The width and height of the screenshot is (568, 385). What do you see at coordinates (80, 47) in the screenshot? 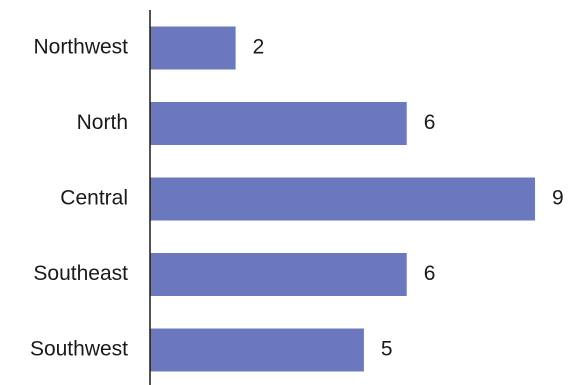
I see `category-label-northwest: Northwest` at bounding box center [80, 47].